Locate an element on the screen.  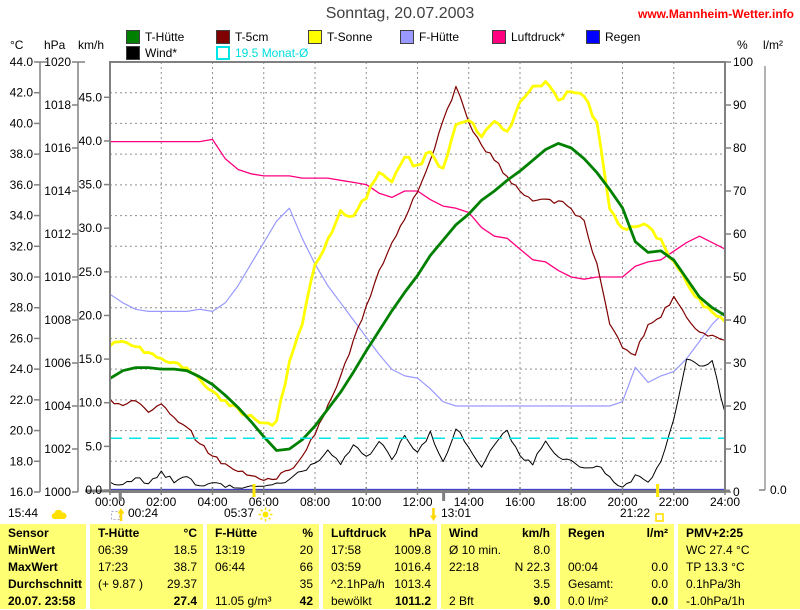
kmh-tick-label: 45.0 is located at coordinates (91, 97).